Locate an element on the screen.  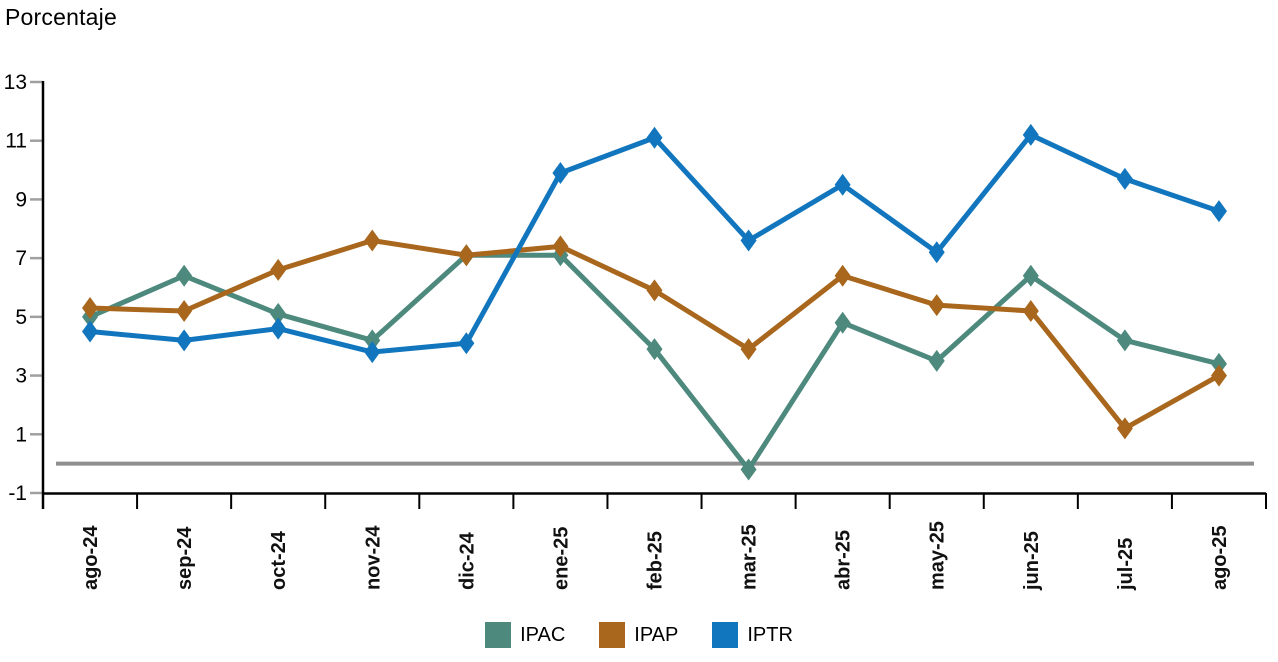
x-axis-label: ene-25 is located at coordinates (561, 558).